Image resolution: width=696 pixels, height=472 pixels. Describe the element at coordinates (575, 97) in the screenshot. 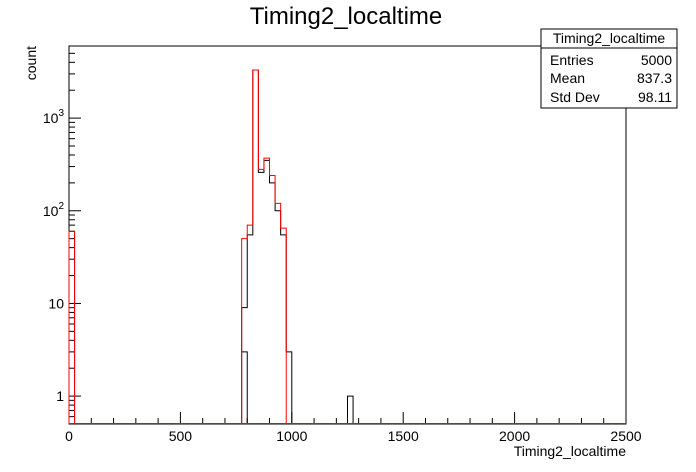

I see `stats-label-stddev: Std Dev` at that location.